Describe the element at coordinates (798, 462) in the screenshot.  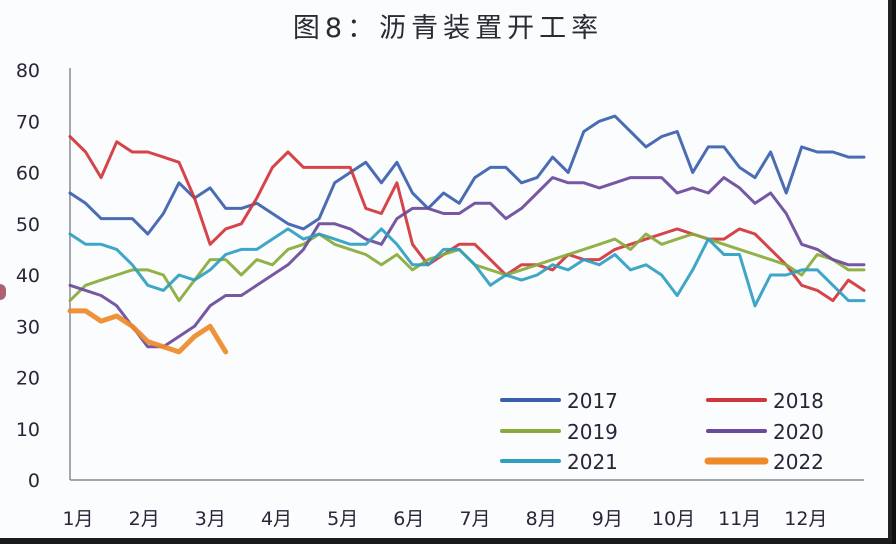
I see `legend-label-2022: 2022` at that location.